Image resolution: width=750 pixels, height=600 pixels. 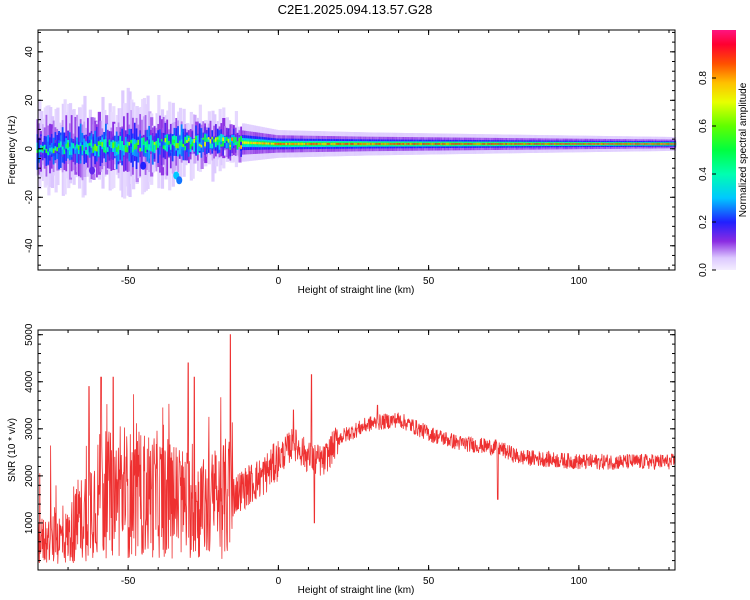 I want to click on x-tick-label: -50, so click(x=128, y=281).